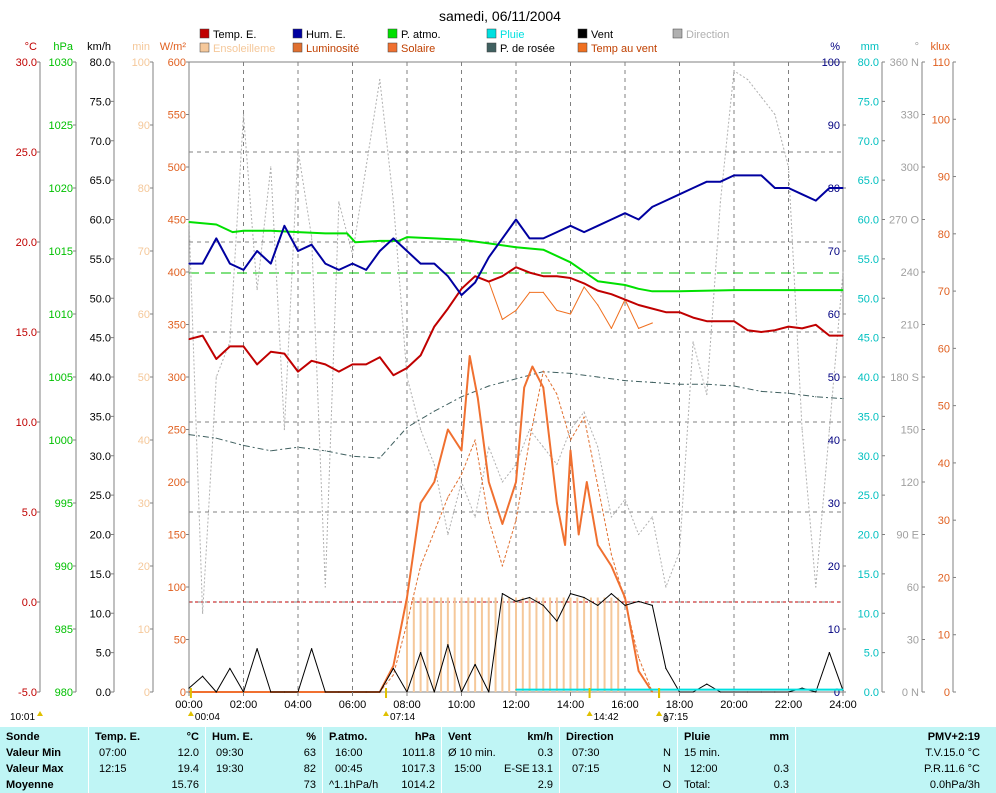 Image resolution: width=996 pixels, height=793 pixels. Describe the element at coordinates (868, 63) in the screenshot. I see `right-axis-tick-label: 80.0` at that location.